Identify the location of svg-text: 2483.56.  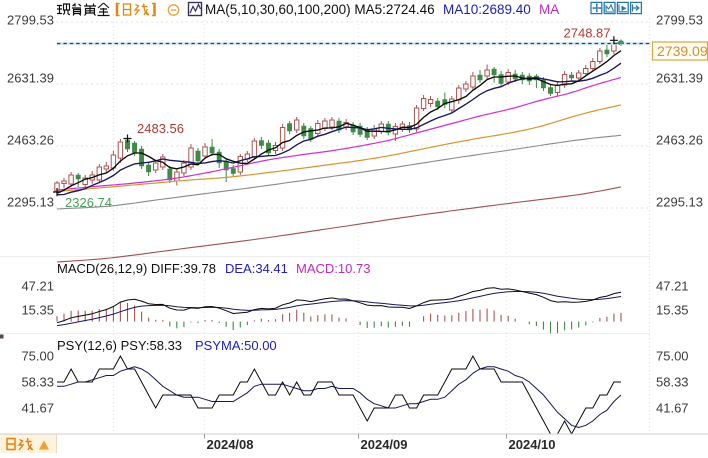
(160, 128).